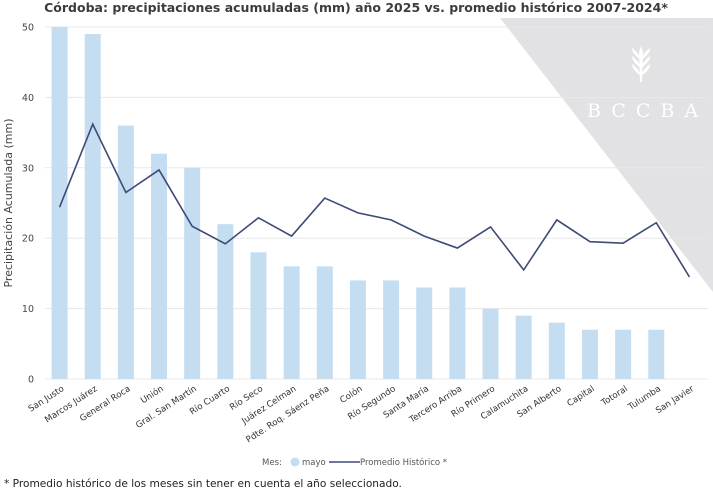 This screenshot has height=491, width=713. What do you see at coordinates (354, 462) in the screenshot?
I see `legend: Mes: mayo Promedio Histórico *` at bounding box center [354, 462].